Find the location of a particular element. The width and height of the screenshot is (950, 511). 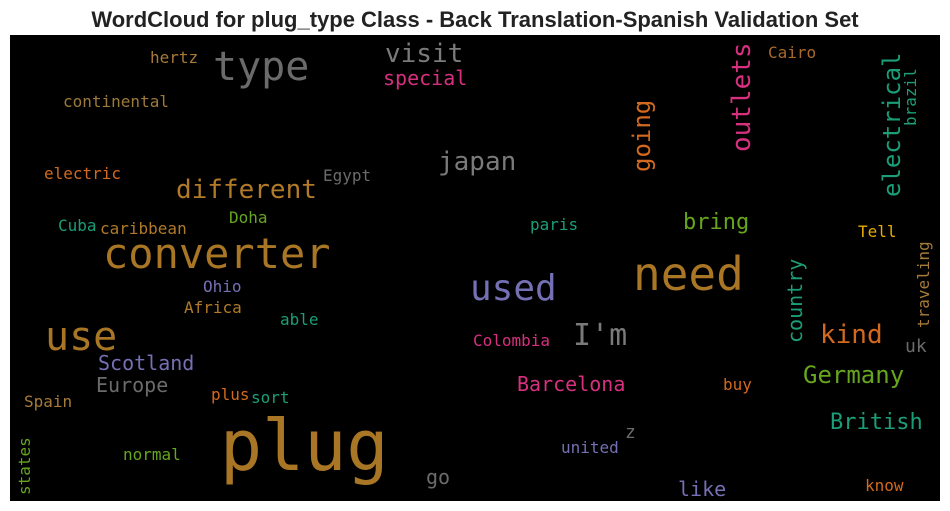

word: continental is located at coordinates (116, 101).